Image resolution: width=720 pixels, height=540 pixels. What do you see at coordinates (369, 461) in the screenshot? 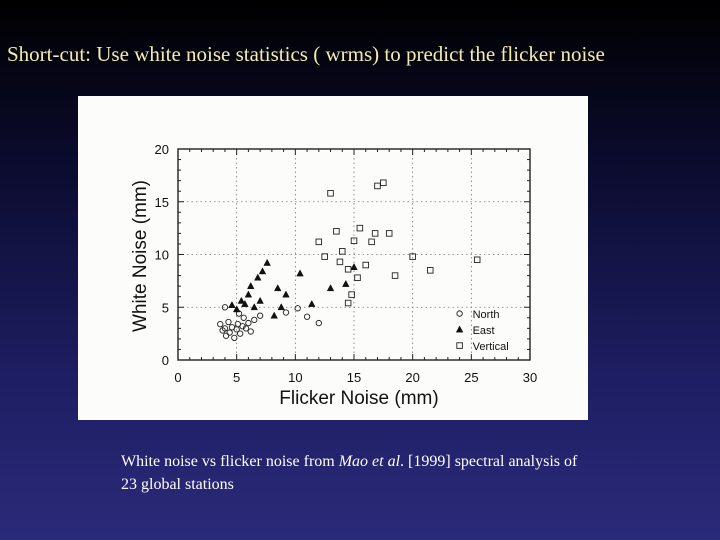
I see `caption-citation: Mao et al` at bounding box center [369, 461].